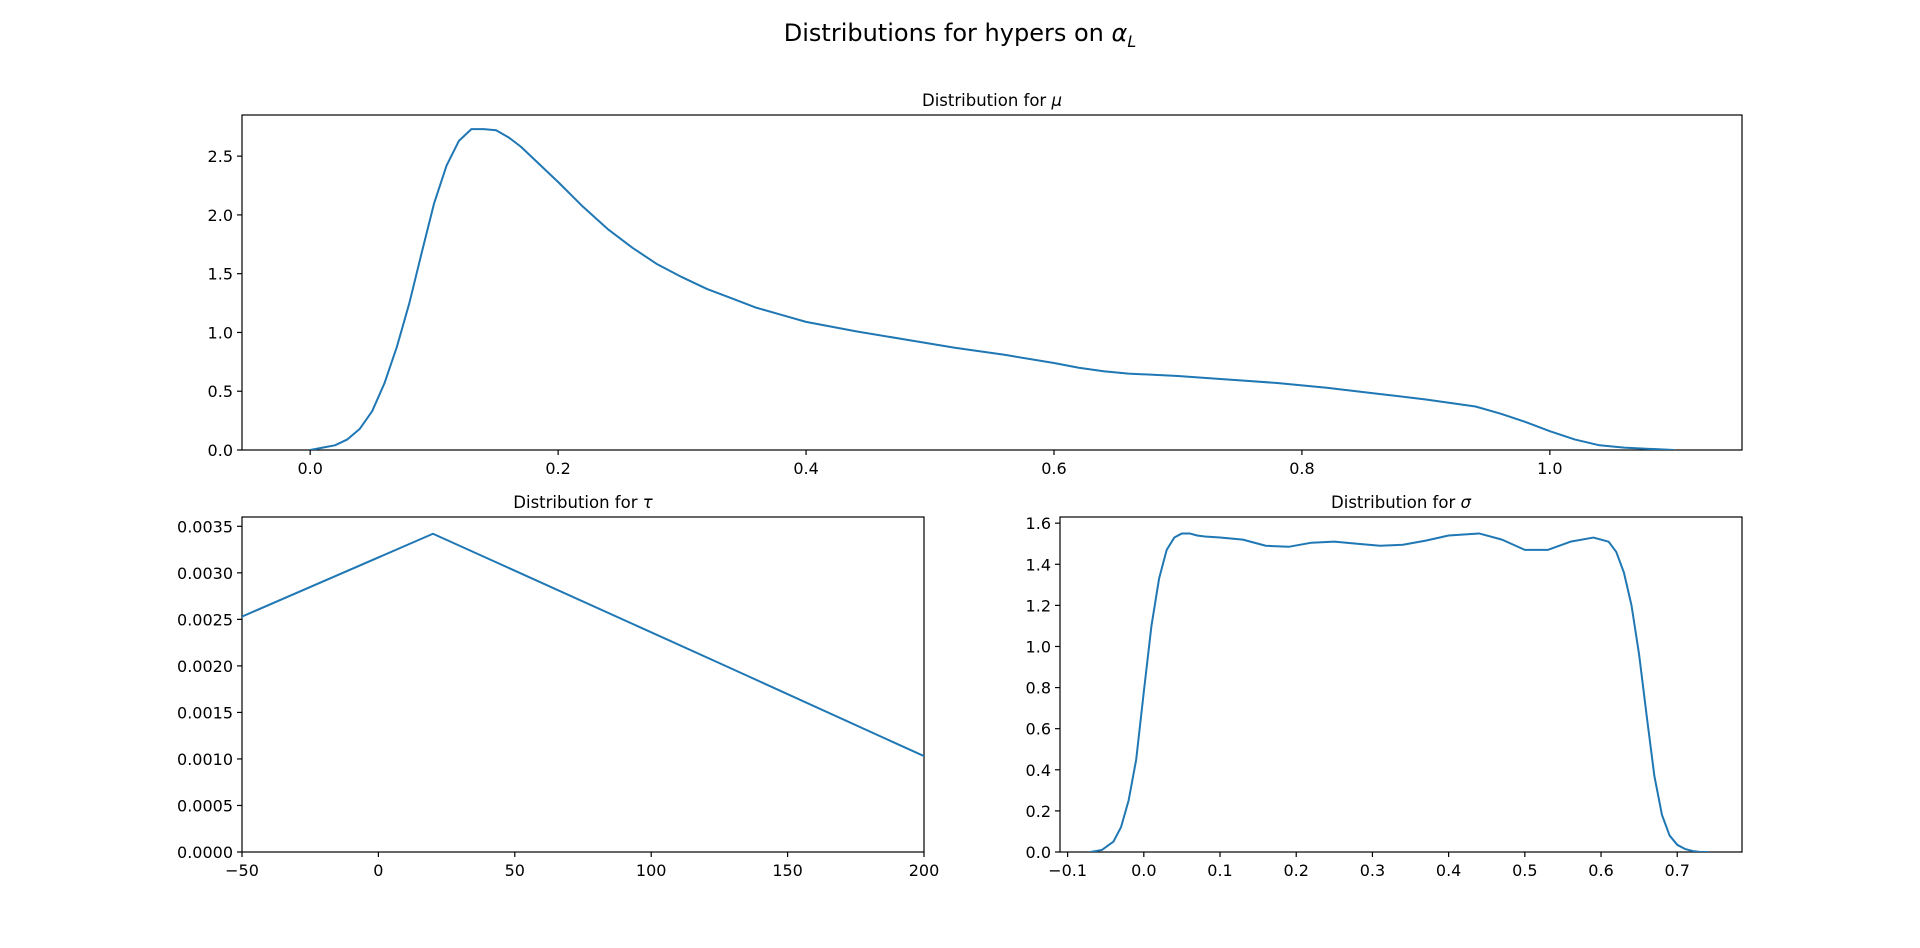 This screenshot has height=948, width=1920. I want to click on tau-xtick-label: −50, so click(242, 870).